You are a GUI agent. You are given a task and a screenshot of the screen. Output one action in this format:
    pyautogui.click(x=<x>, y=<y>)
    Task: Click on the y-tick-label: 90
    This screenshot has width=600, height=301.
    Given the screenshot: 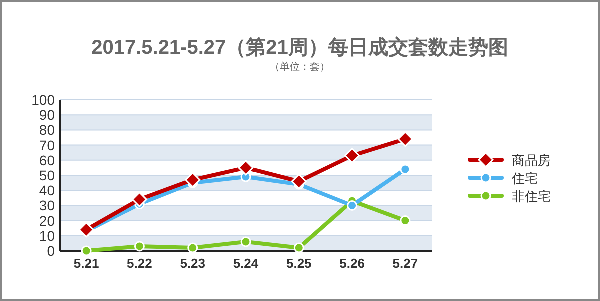 What is the action you would take?
    pyautogui.click(x=47, y=115)
    